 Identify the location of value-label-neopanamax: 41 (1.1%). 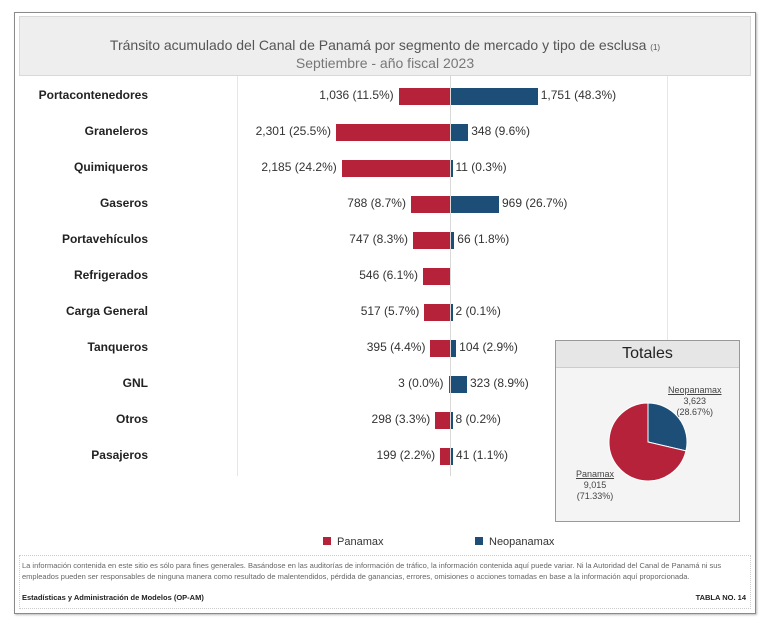
(482, 455).